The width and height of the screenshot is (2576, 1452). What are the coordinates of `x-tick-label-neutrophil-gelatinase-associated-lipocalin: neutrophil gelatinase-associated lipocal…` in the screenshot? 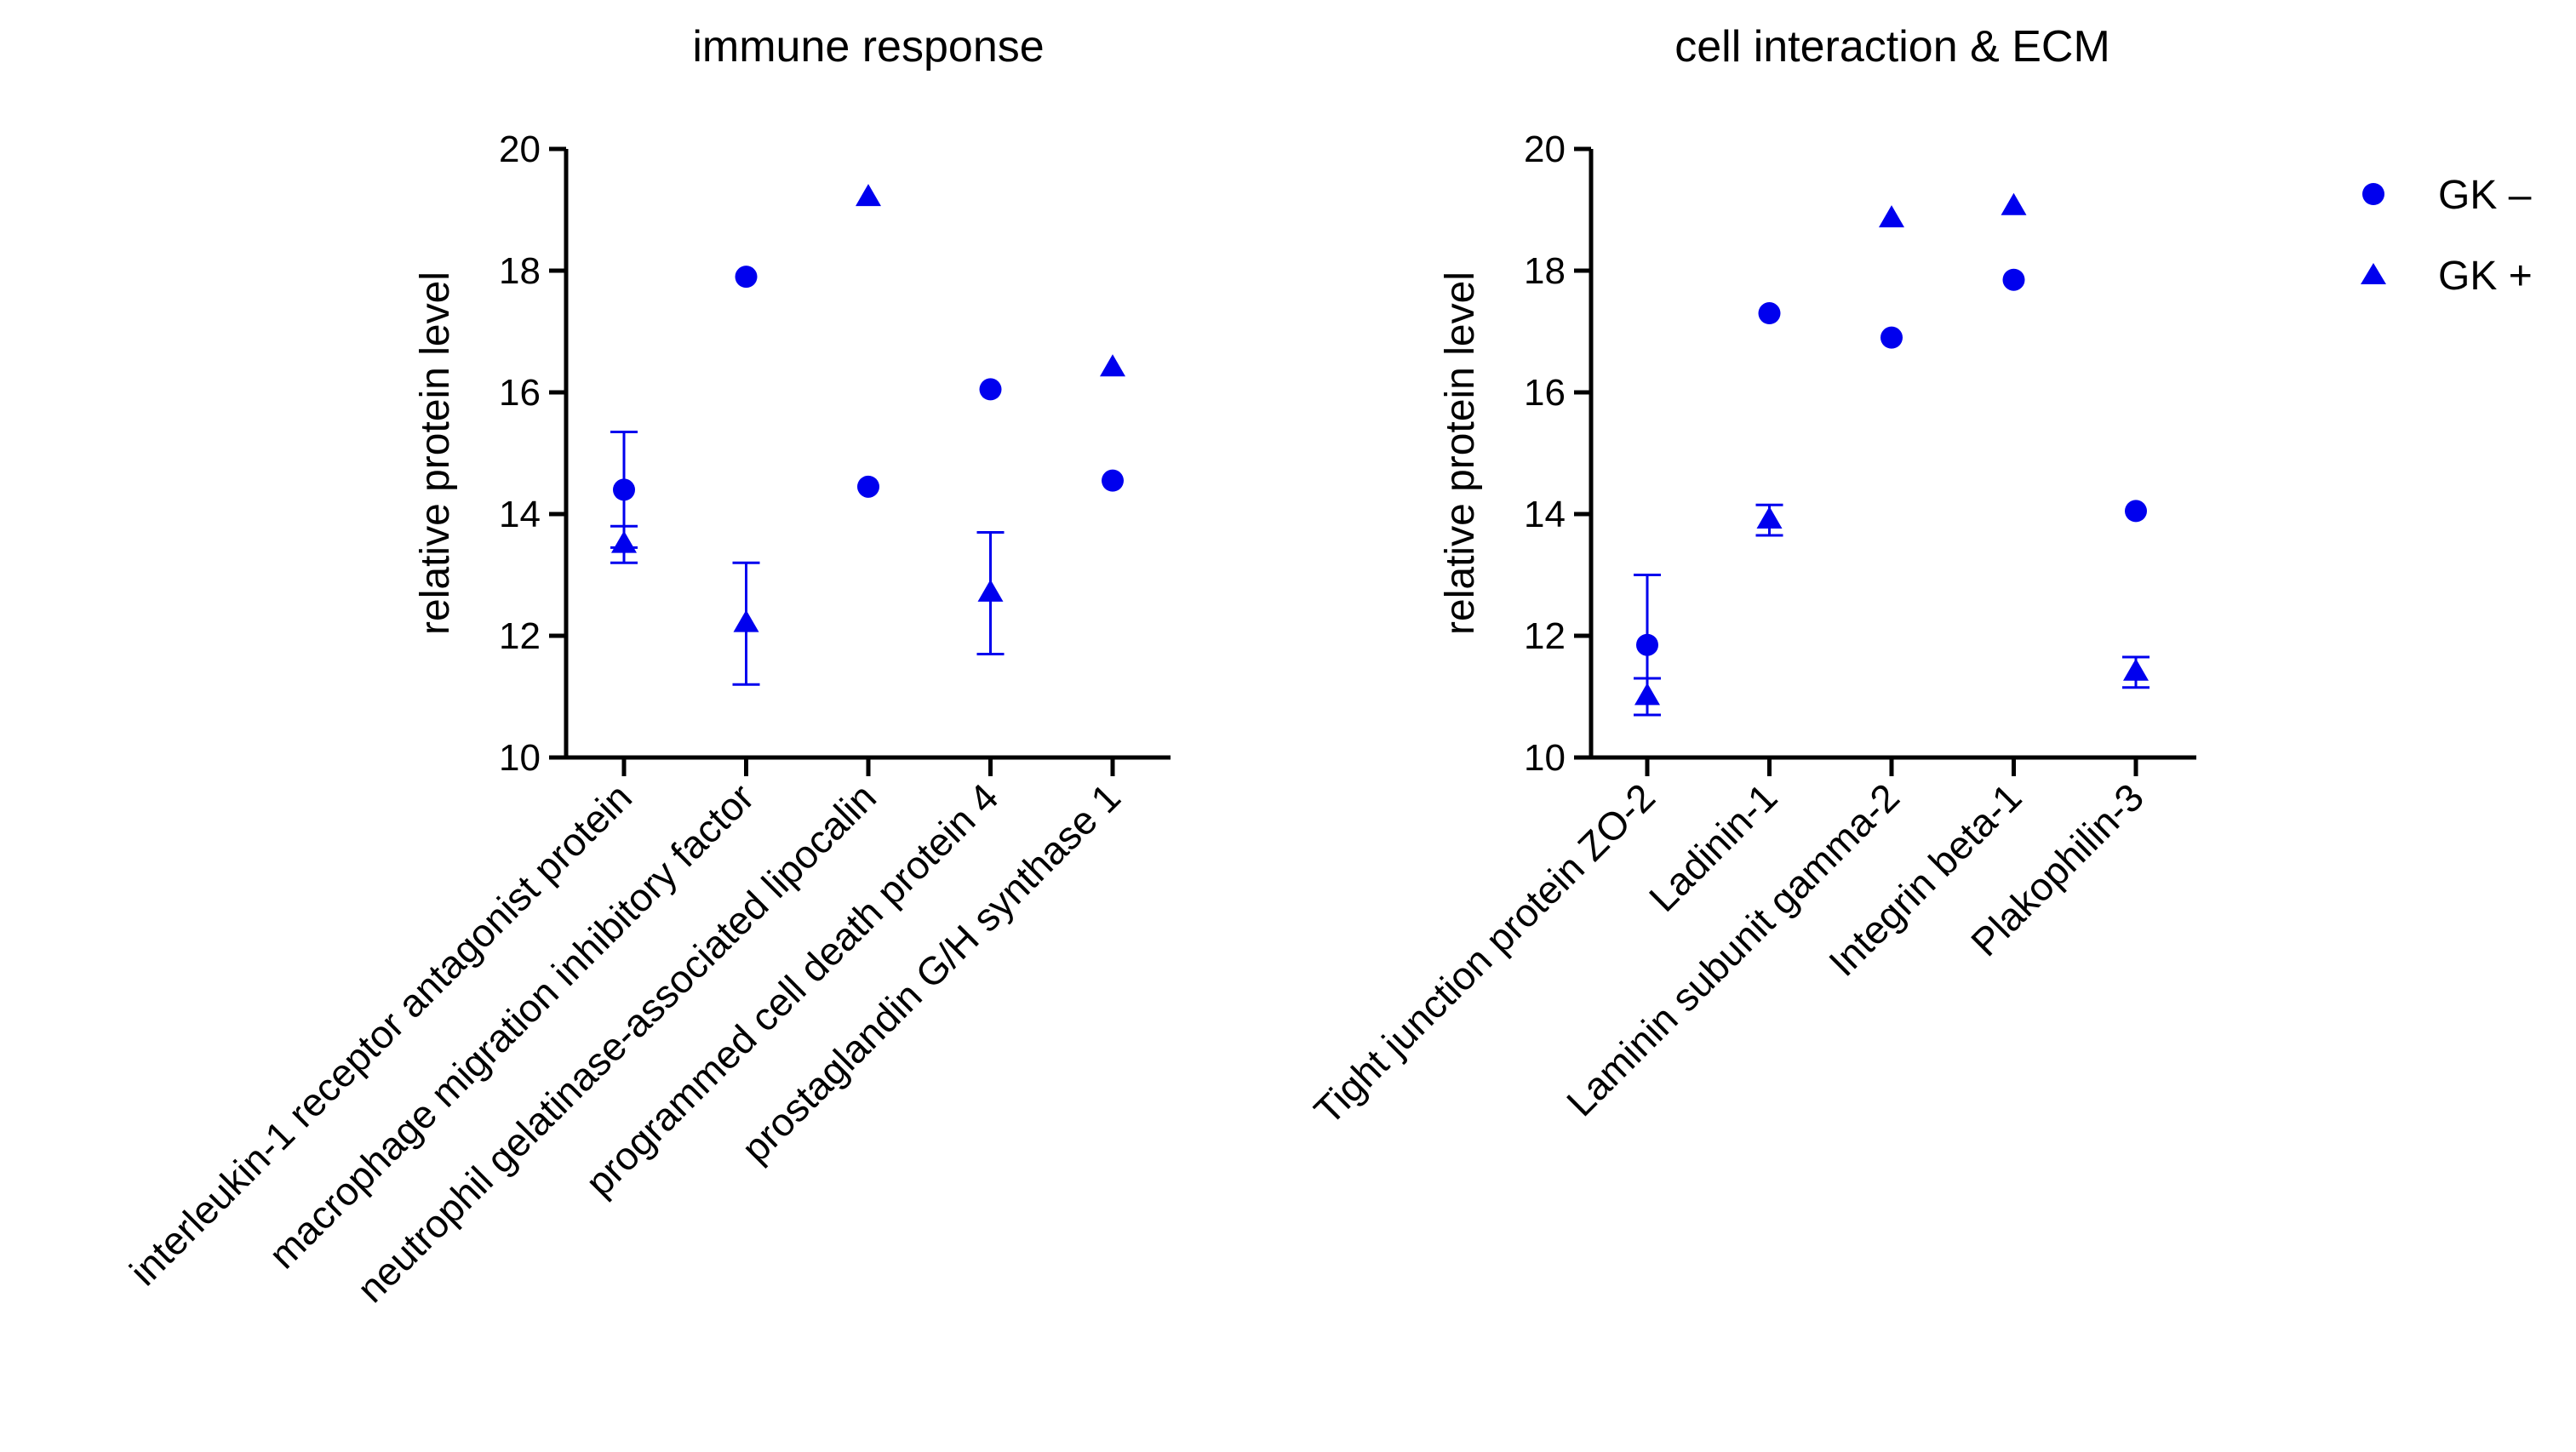 It's located at (616, 1043).